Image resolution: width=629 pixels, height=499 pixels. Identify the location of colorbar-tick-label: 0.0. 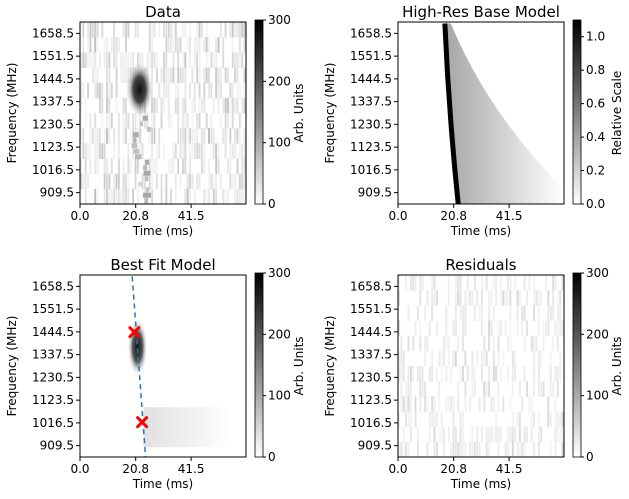
(595, 204).